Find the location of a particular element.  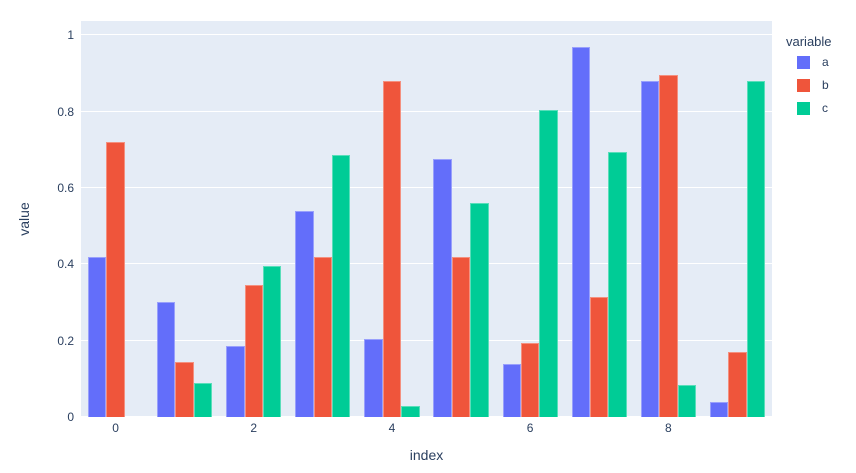

x-axis-title: index is located at coordinates (426, 455).